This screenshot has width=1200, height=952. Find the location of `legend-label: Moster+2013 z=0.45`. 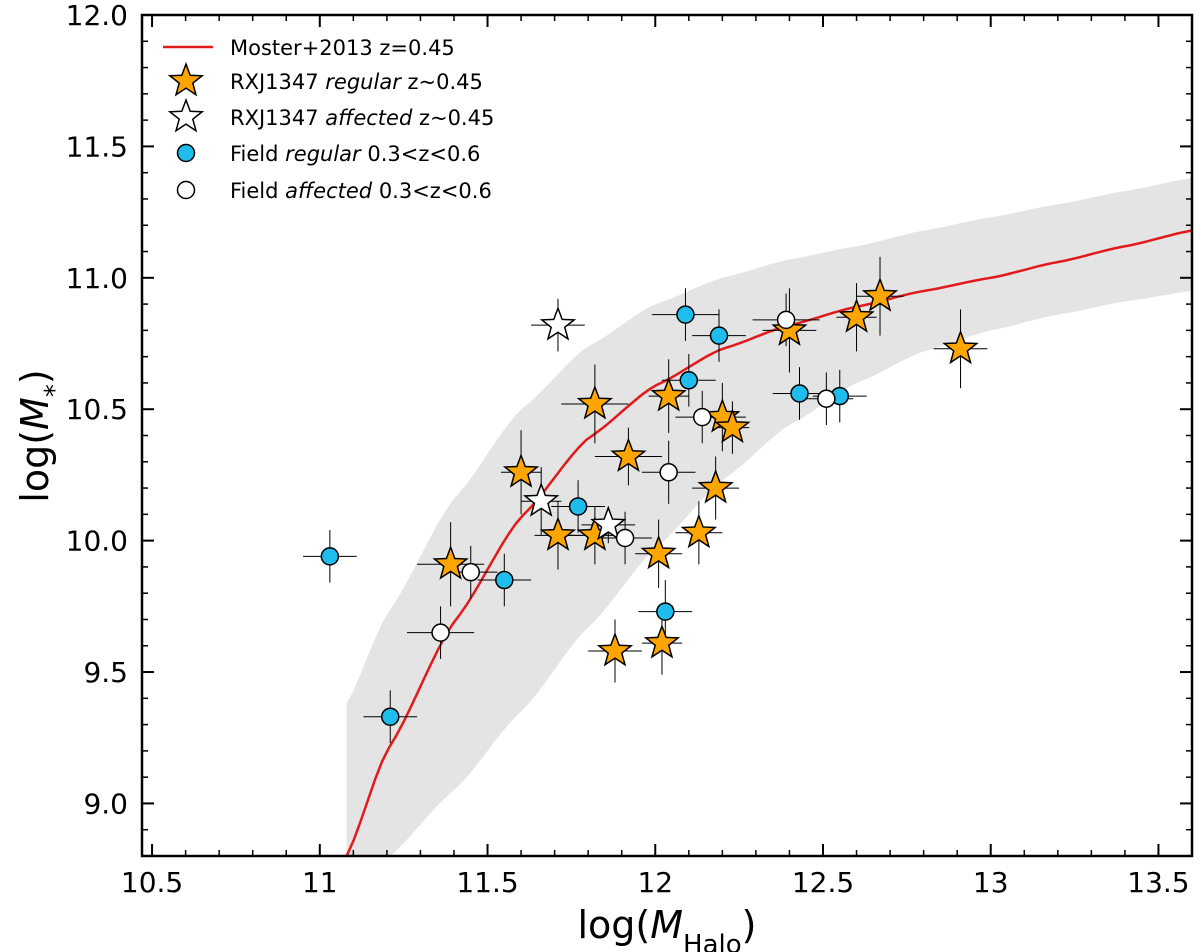

legend-label: Moster+2013 z=0.45 is located at coordinates (342, 48).